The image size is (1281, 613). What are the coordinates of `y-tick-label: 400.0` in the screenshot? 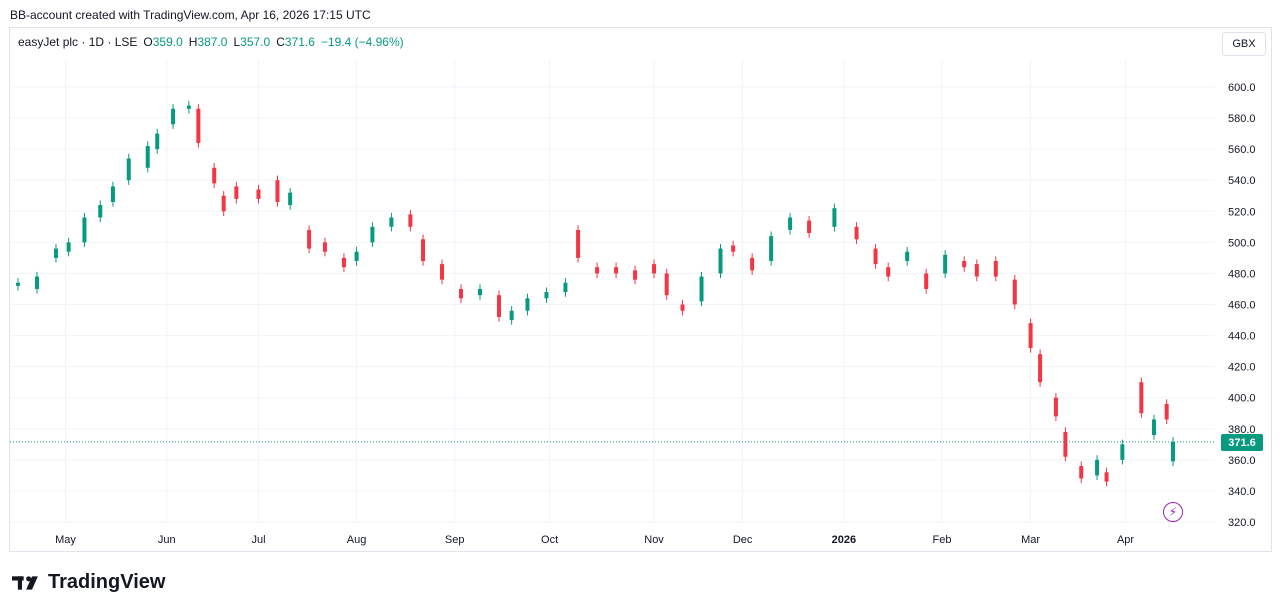 It's located at (1242, 399).